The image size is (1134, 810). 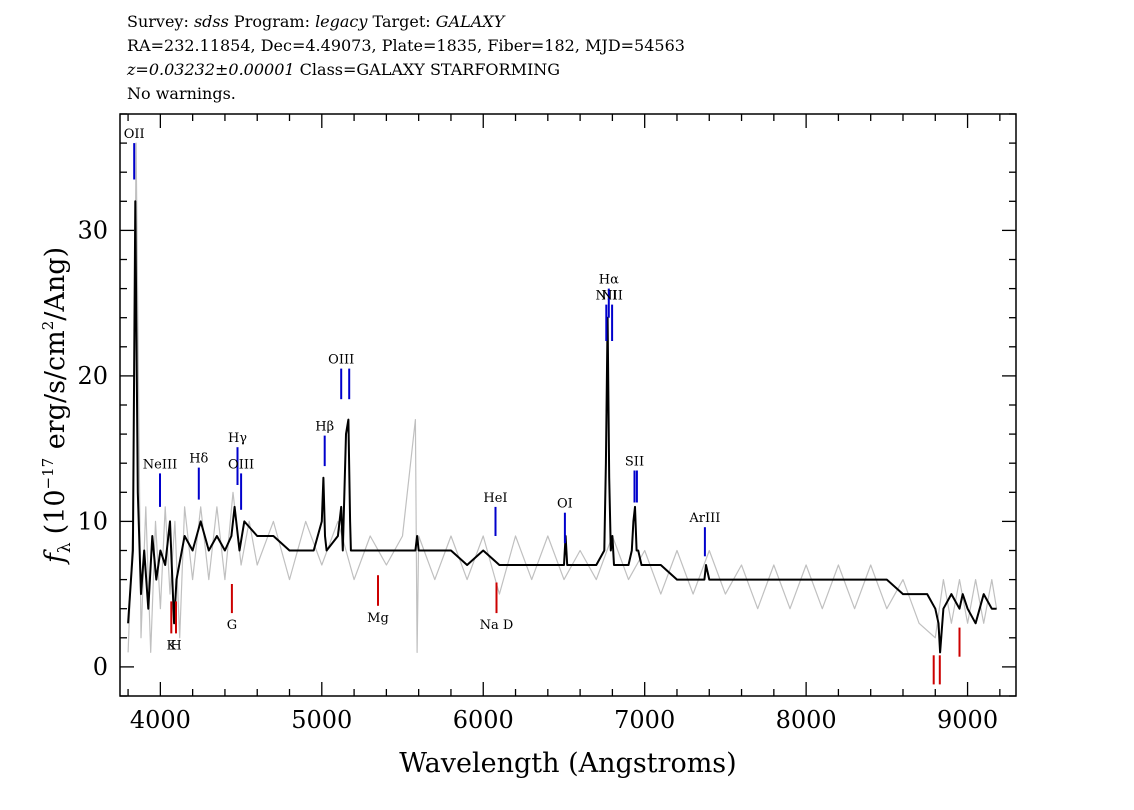 What do you see at coordinates (430, 69) in the screenshot?
I see `class-value: Class=GALAXY STARFORMING` at bounding box center [430, 69].